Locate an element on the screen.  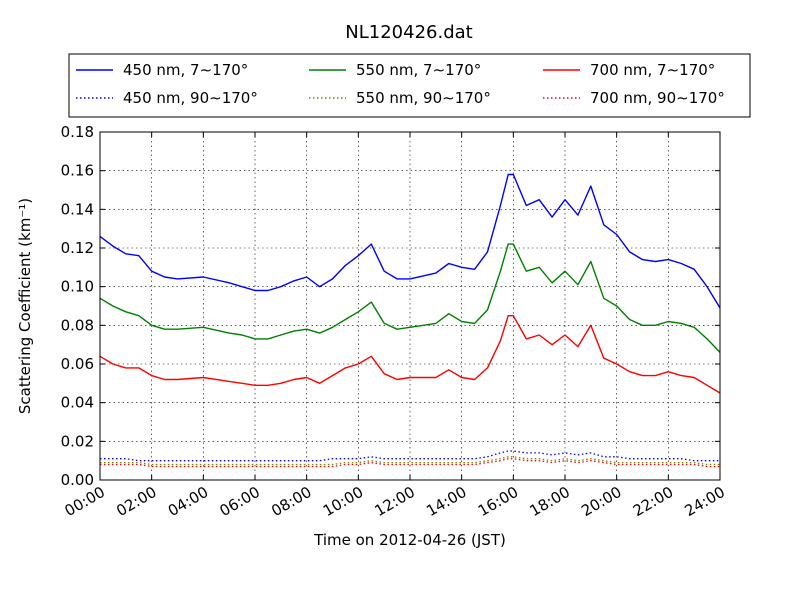
y-tick-label: 0.06 is located at coordinates (77, 364).